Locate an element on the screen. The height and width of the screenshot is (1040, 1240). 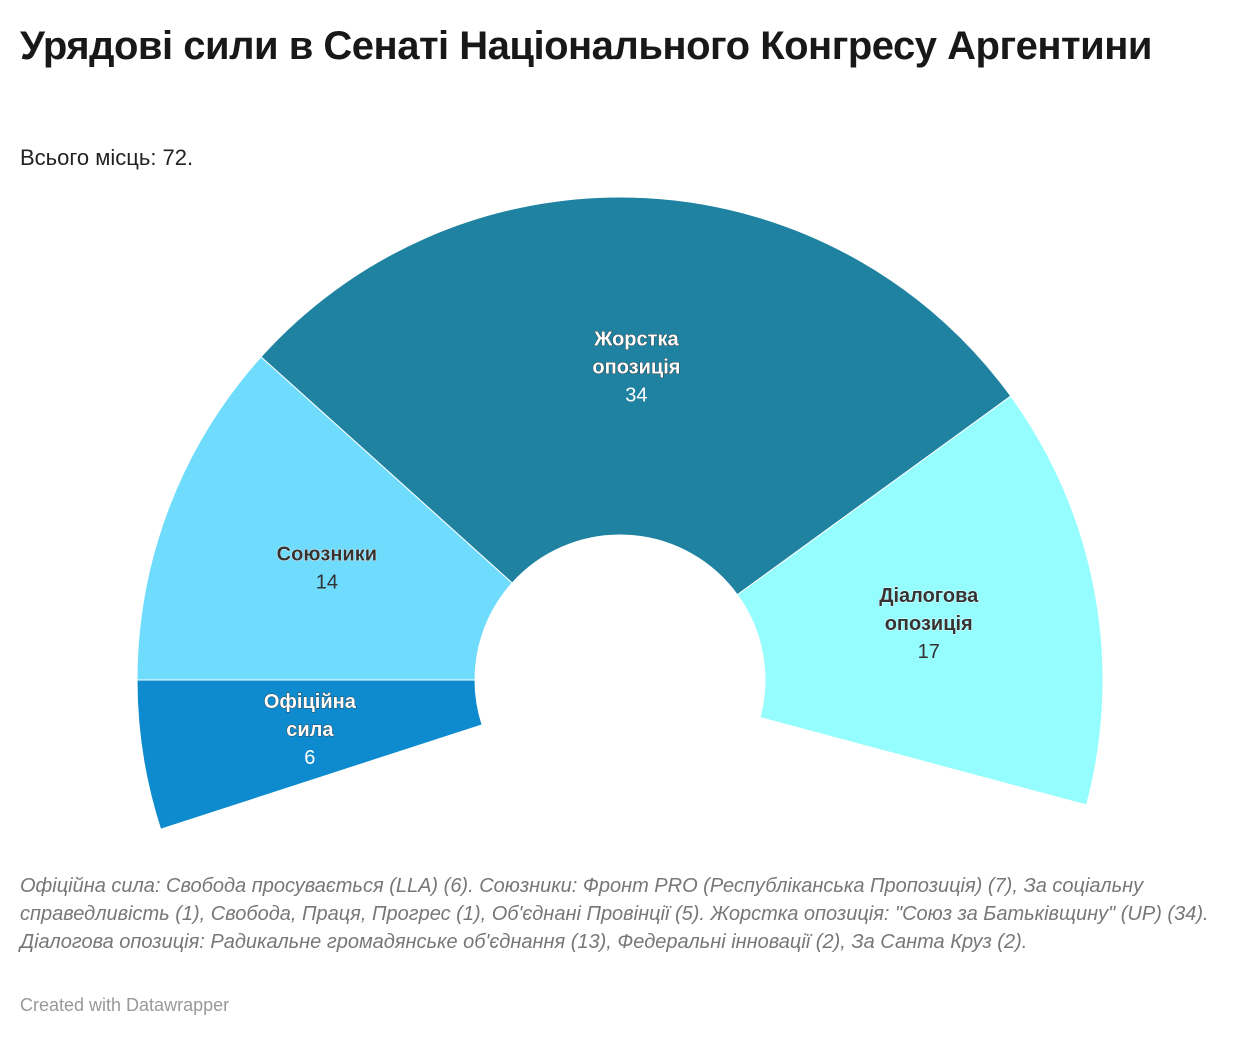
slice-label: Діалогова is located at coordinates (929, 596).